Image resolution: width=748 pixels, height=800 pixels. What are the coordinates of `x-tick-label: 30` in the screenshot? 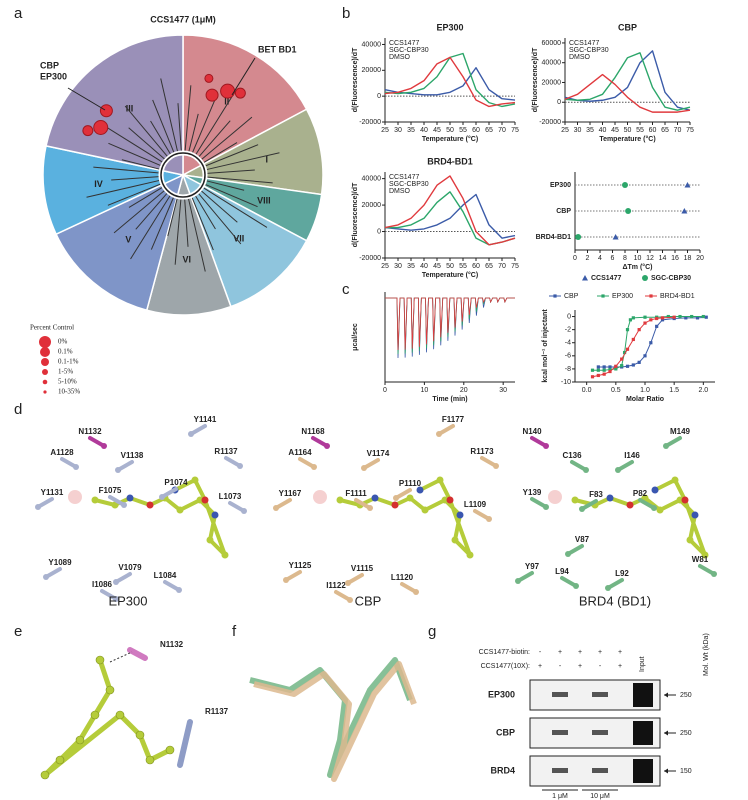 It's located at (578, 130).